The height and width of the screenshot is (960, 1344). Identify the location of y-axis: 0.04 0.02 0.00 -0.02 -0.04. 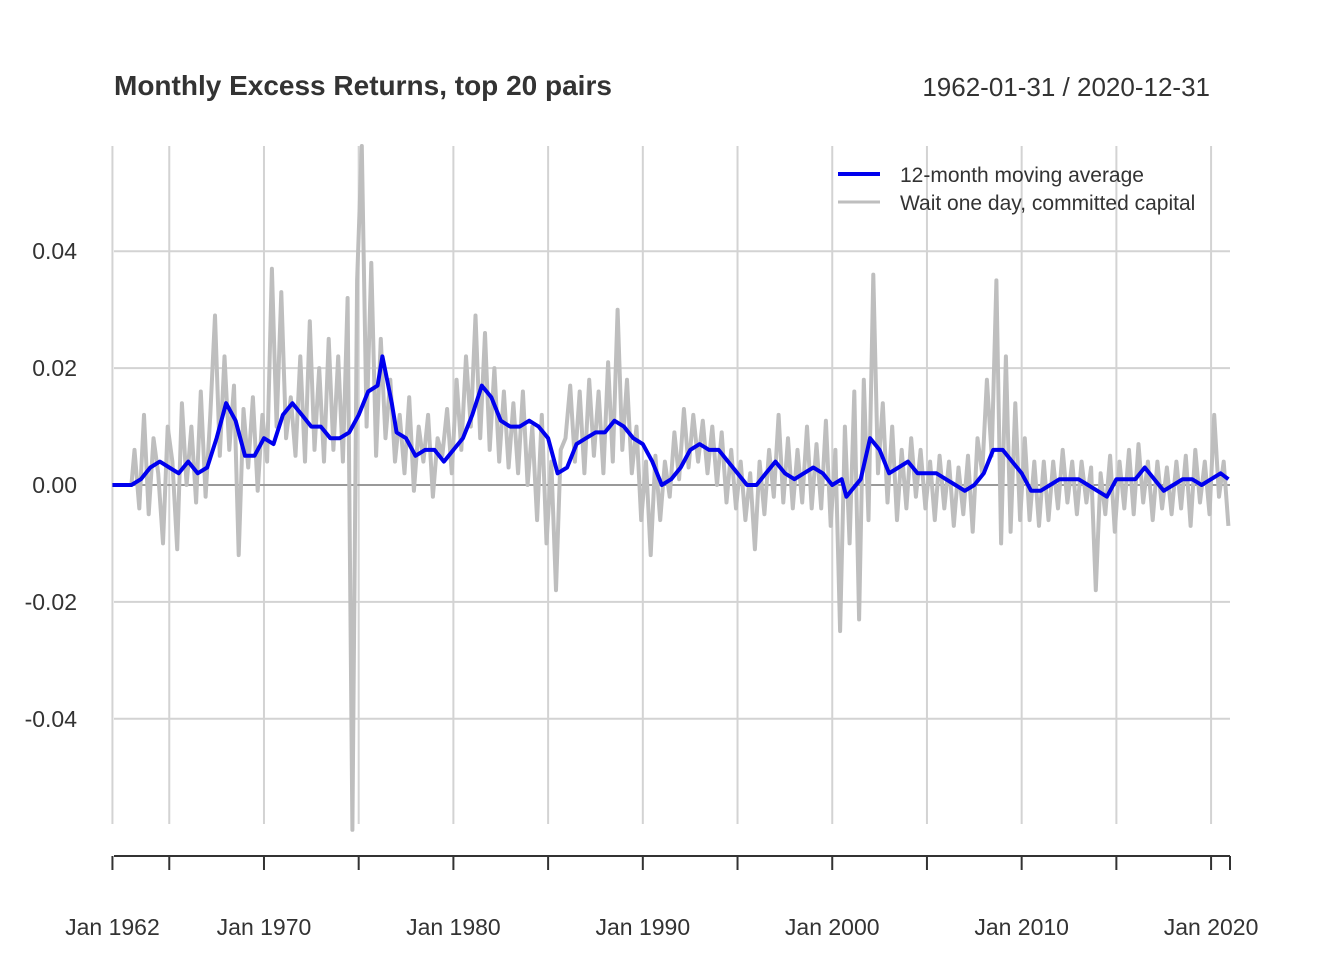
(51, 485).